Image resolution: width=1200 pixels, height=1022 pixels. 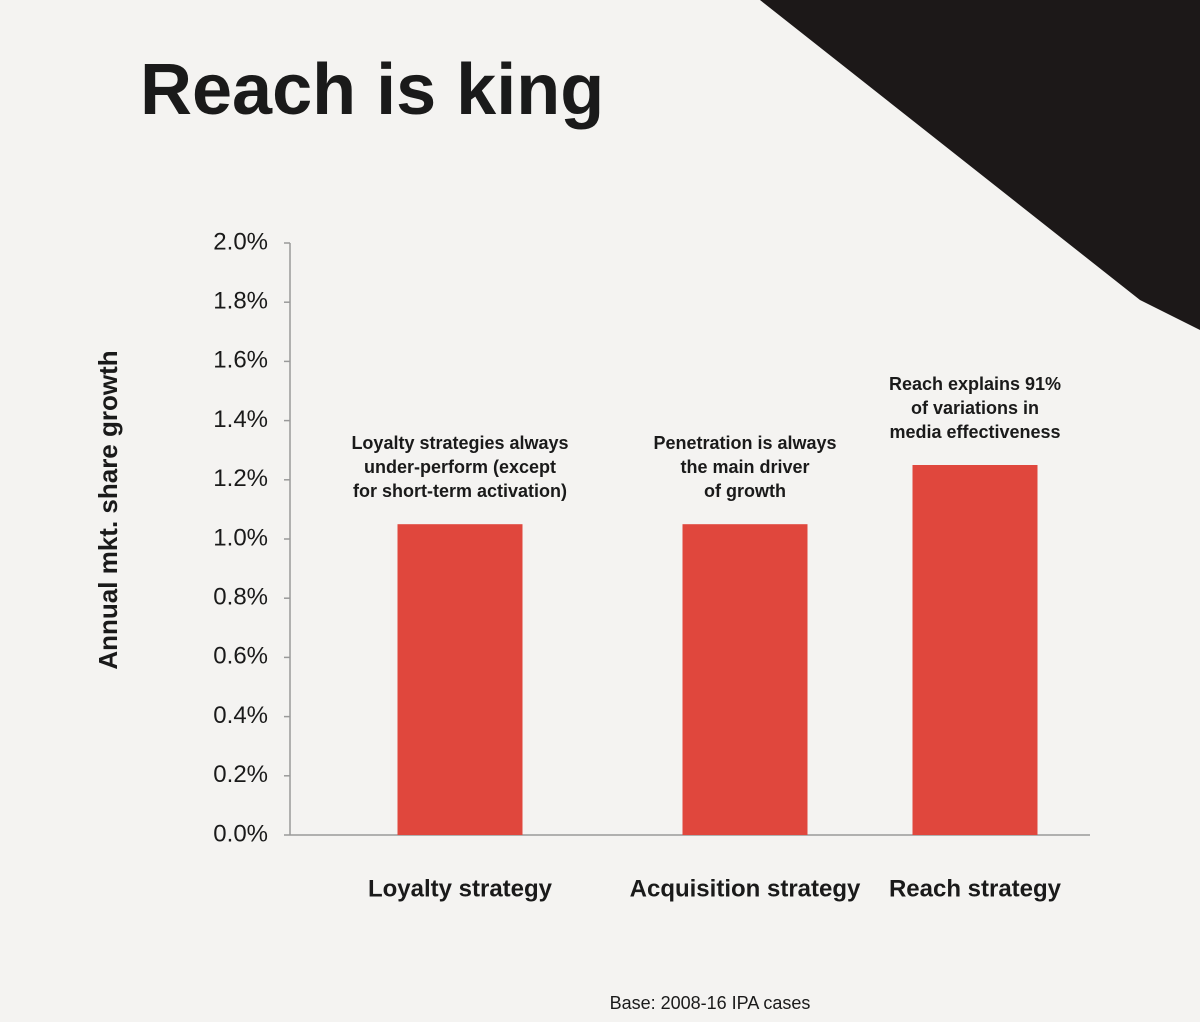 I want to click on y-tick-label: 0.4%, so click(x=240, y=715).